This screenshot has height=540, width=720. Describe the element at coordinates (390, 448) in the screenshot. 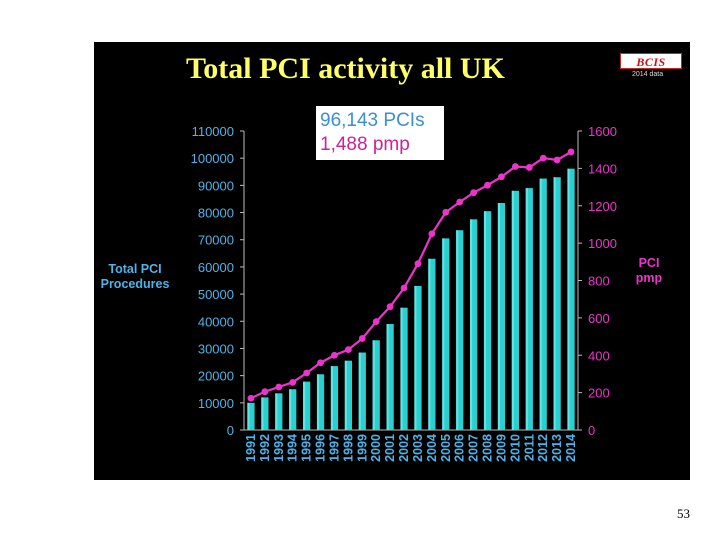

I see `x-tick-label: 2001` at that location.